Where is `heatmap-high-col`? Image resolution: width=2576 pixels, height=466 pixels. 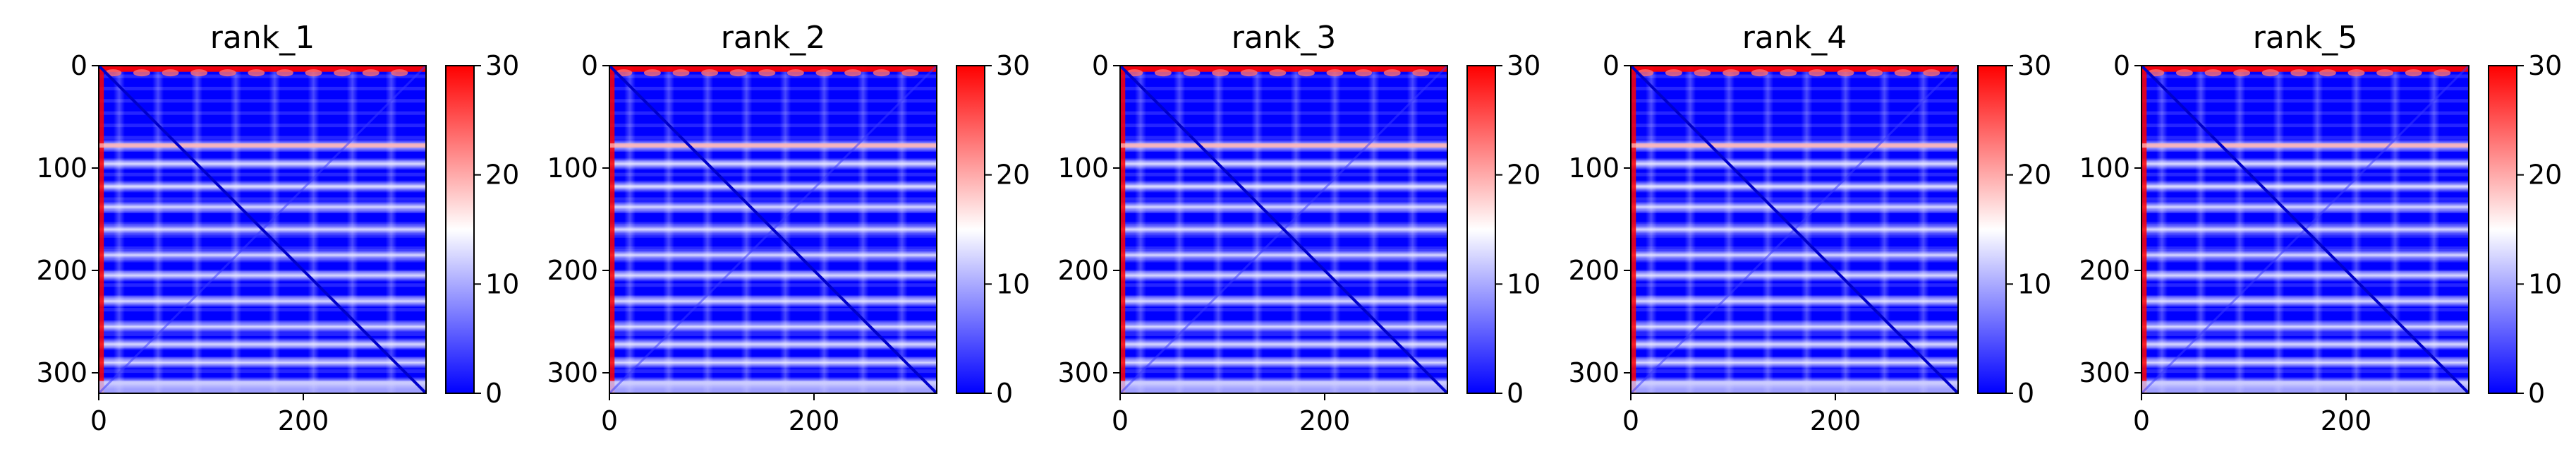
heatmap-high-col is located at coordinates (101, 229).